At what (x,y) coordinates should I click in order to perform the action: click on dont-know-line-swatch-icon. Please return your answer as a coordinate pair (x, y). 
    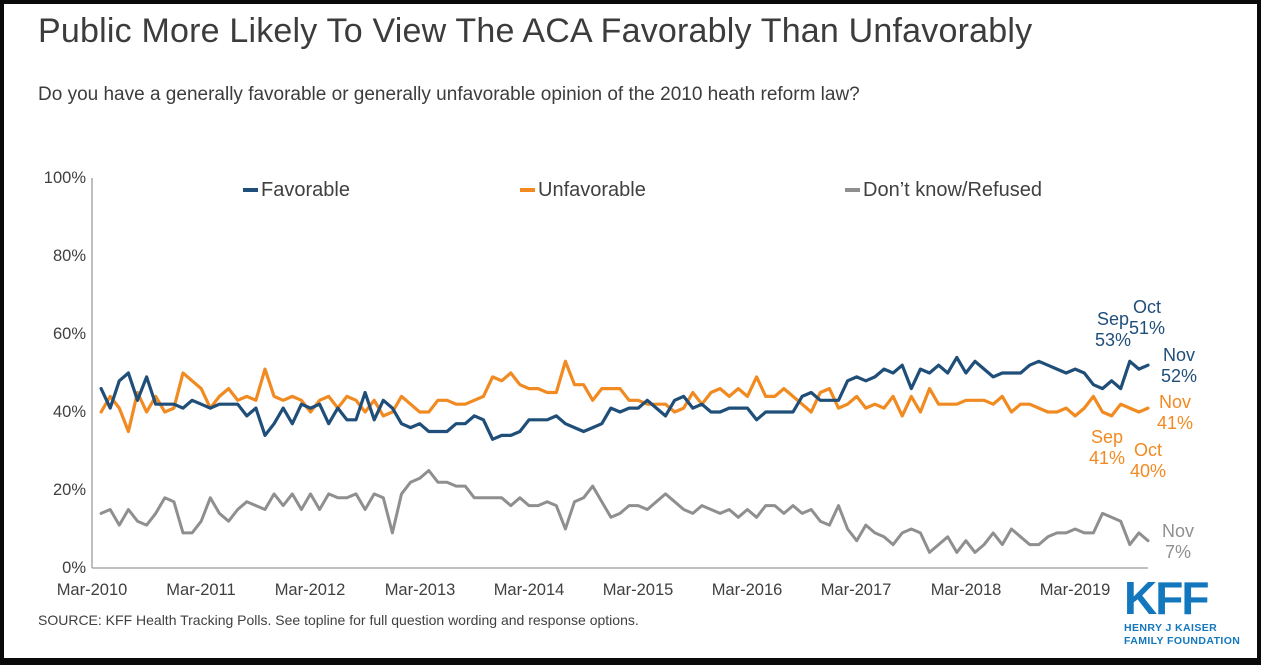
    Looking at the image, I should click on (852, 190).